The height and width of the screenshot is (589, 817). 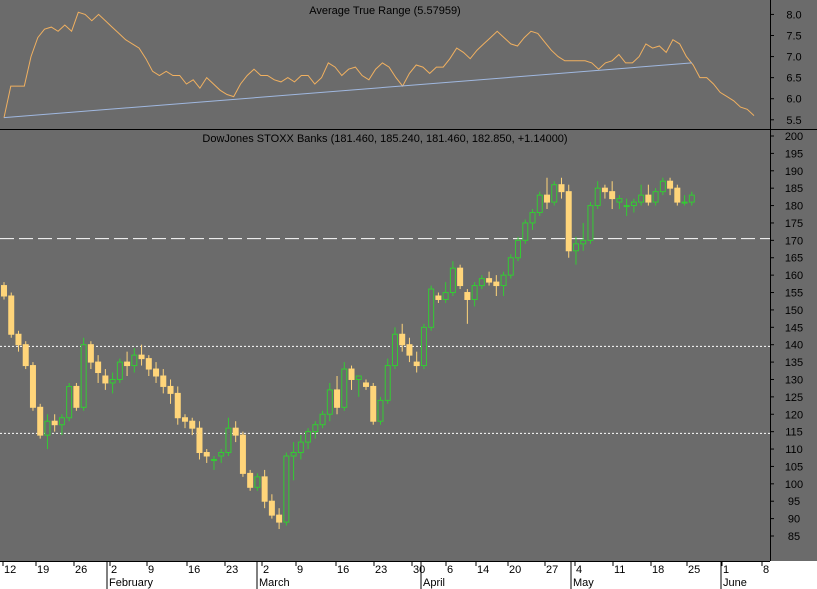 What do you see at coordinates (794, 189) in the screenshot?
I see `price-y-tick-label: 185` at bounding box center [794, 189].